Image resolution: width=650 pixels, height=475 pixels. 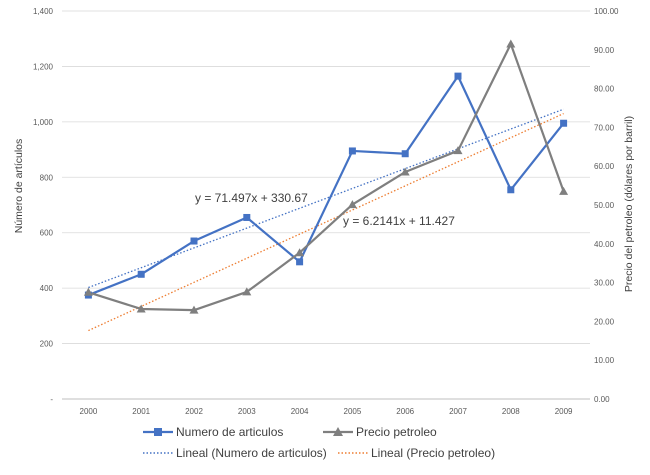 I want to click on right-tick-label: 20.00, so click(x=604, y=321).